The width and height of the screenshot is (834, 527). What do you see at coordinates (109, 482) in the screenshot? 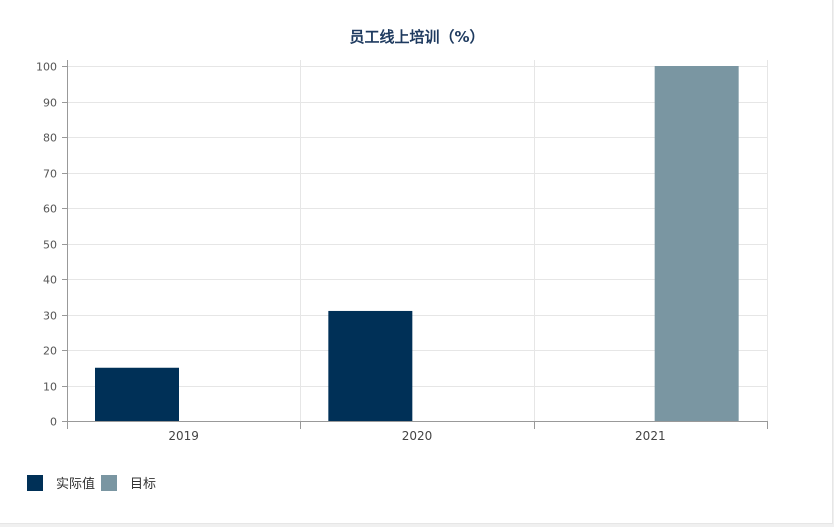
I see `legend-swatch-target` at bounding box center [109, 482].